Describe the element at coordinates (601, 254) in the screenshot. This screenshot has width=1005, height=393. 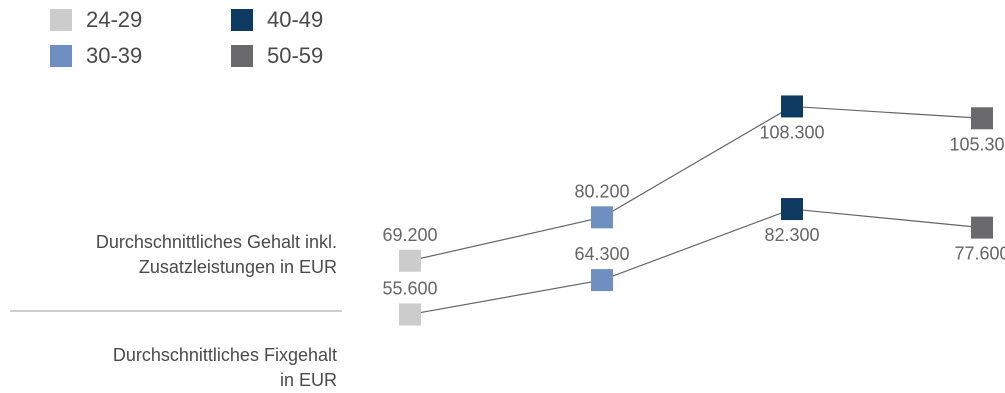
I see `data-label: 64.300` at that location.